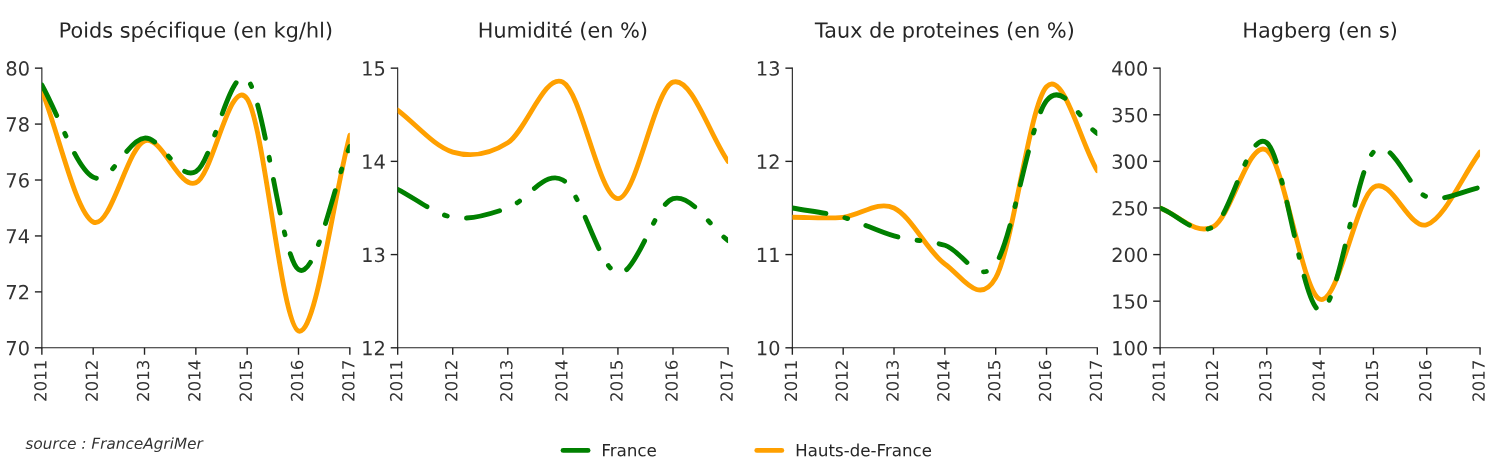  What do you see at coordinates (768, 254) in the screenshot?
I see `y-tick-label: 11` at bounding box center [768, 254].